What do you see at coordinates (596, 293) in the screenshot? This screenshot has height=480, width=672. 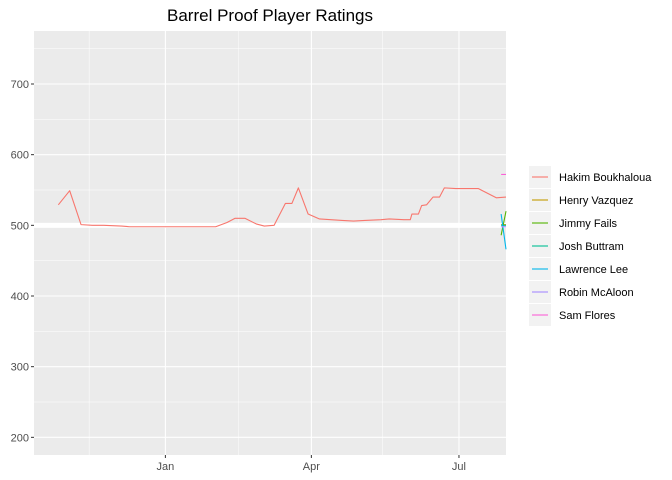 I see `legend-label: Robin McAloon` at bounding box center [596, 293].